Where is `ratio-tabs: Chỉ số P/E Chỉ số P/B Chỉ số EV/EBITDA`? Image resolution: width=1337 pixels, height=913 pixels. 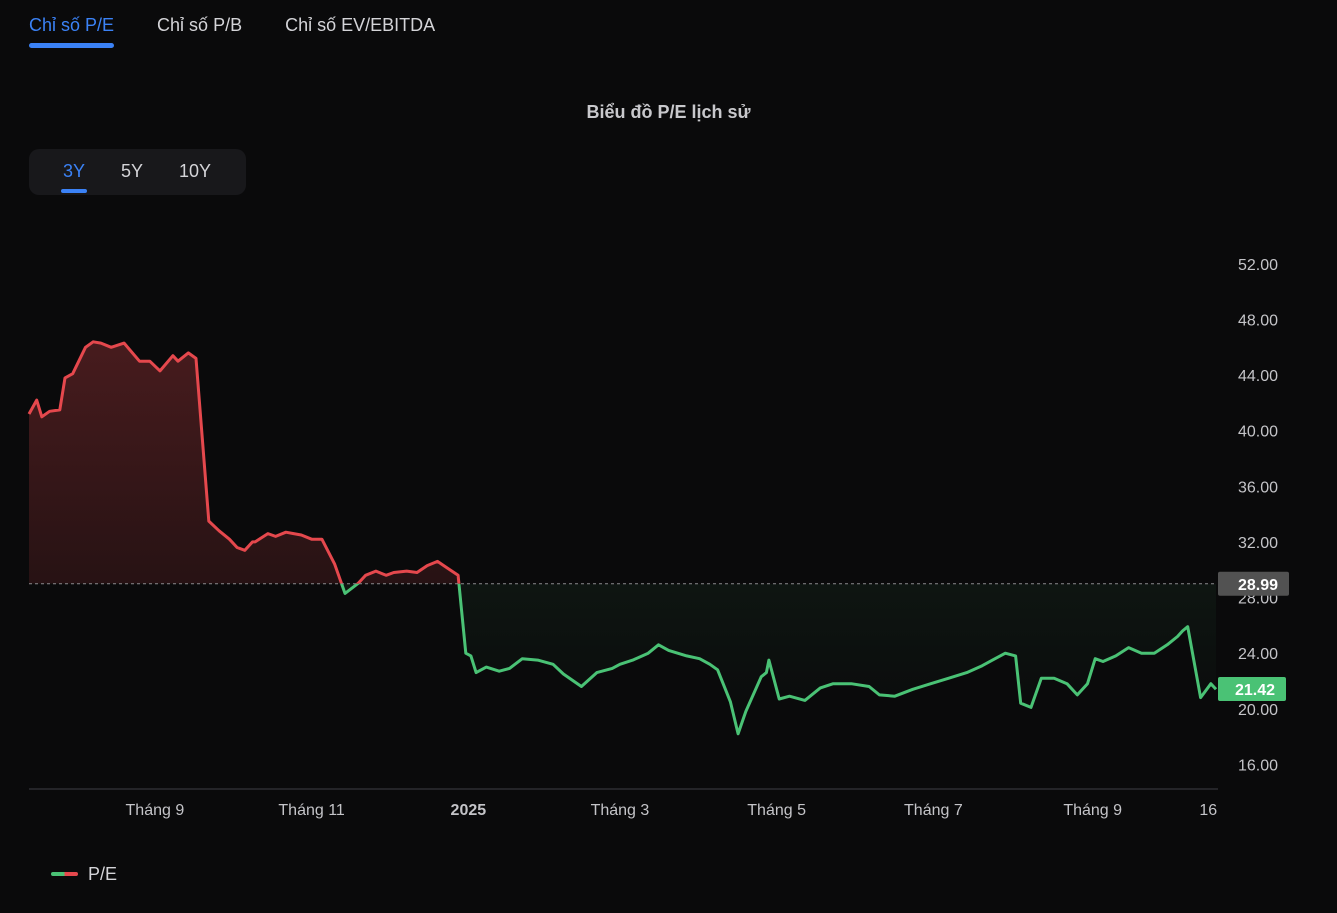 ratio-tabs: Chỉ số P/E Chỉ số P/B Chỉ số EV/EBITDA is located at coordinates (232, 25).